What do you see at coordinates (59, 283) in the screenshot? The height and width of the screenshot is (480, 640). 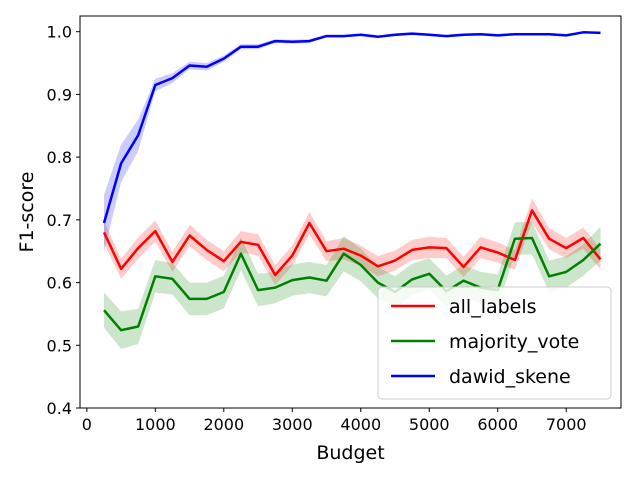 I see `y-tick-label: 0.6` at bounding box center [59, 283].